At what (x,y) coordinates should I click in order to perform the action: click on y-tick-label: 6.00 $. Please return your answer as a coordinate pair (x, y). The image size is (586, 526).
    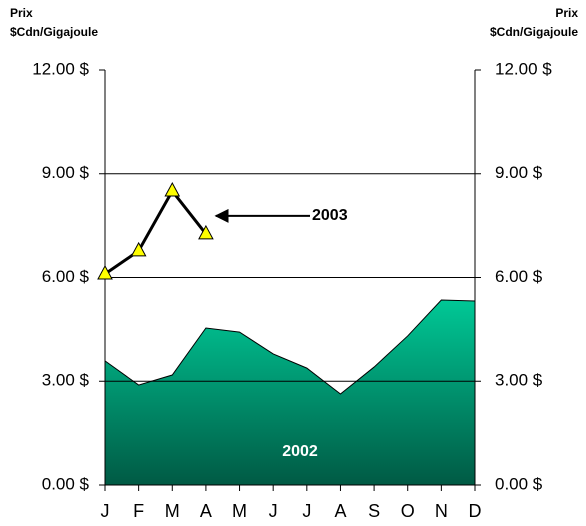
    Looking at the image, I should click on (66, 276).